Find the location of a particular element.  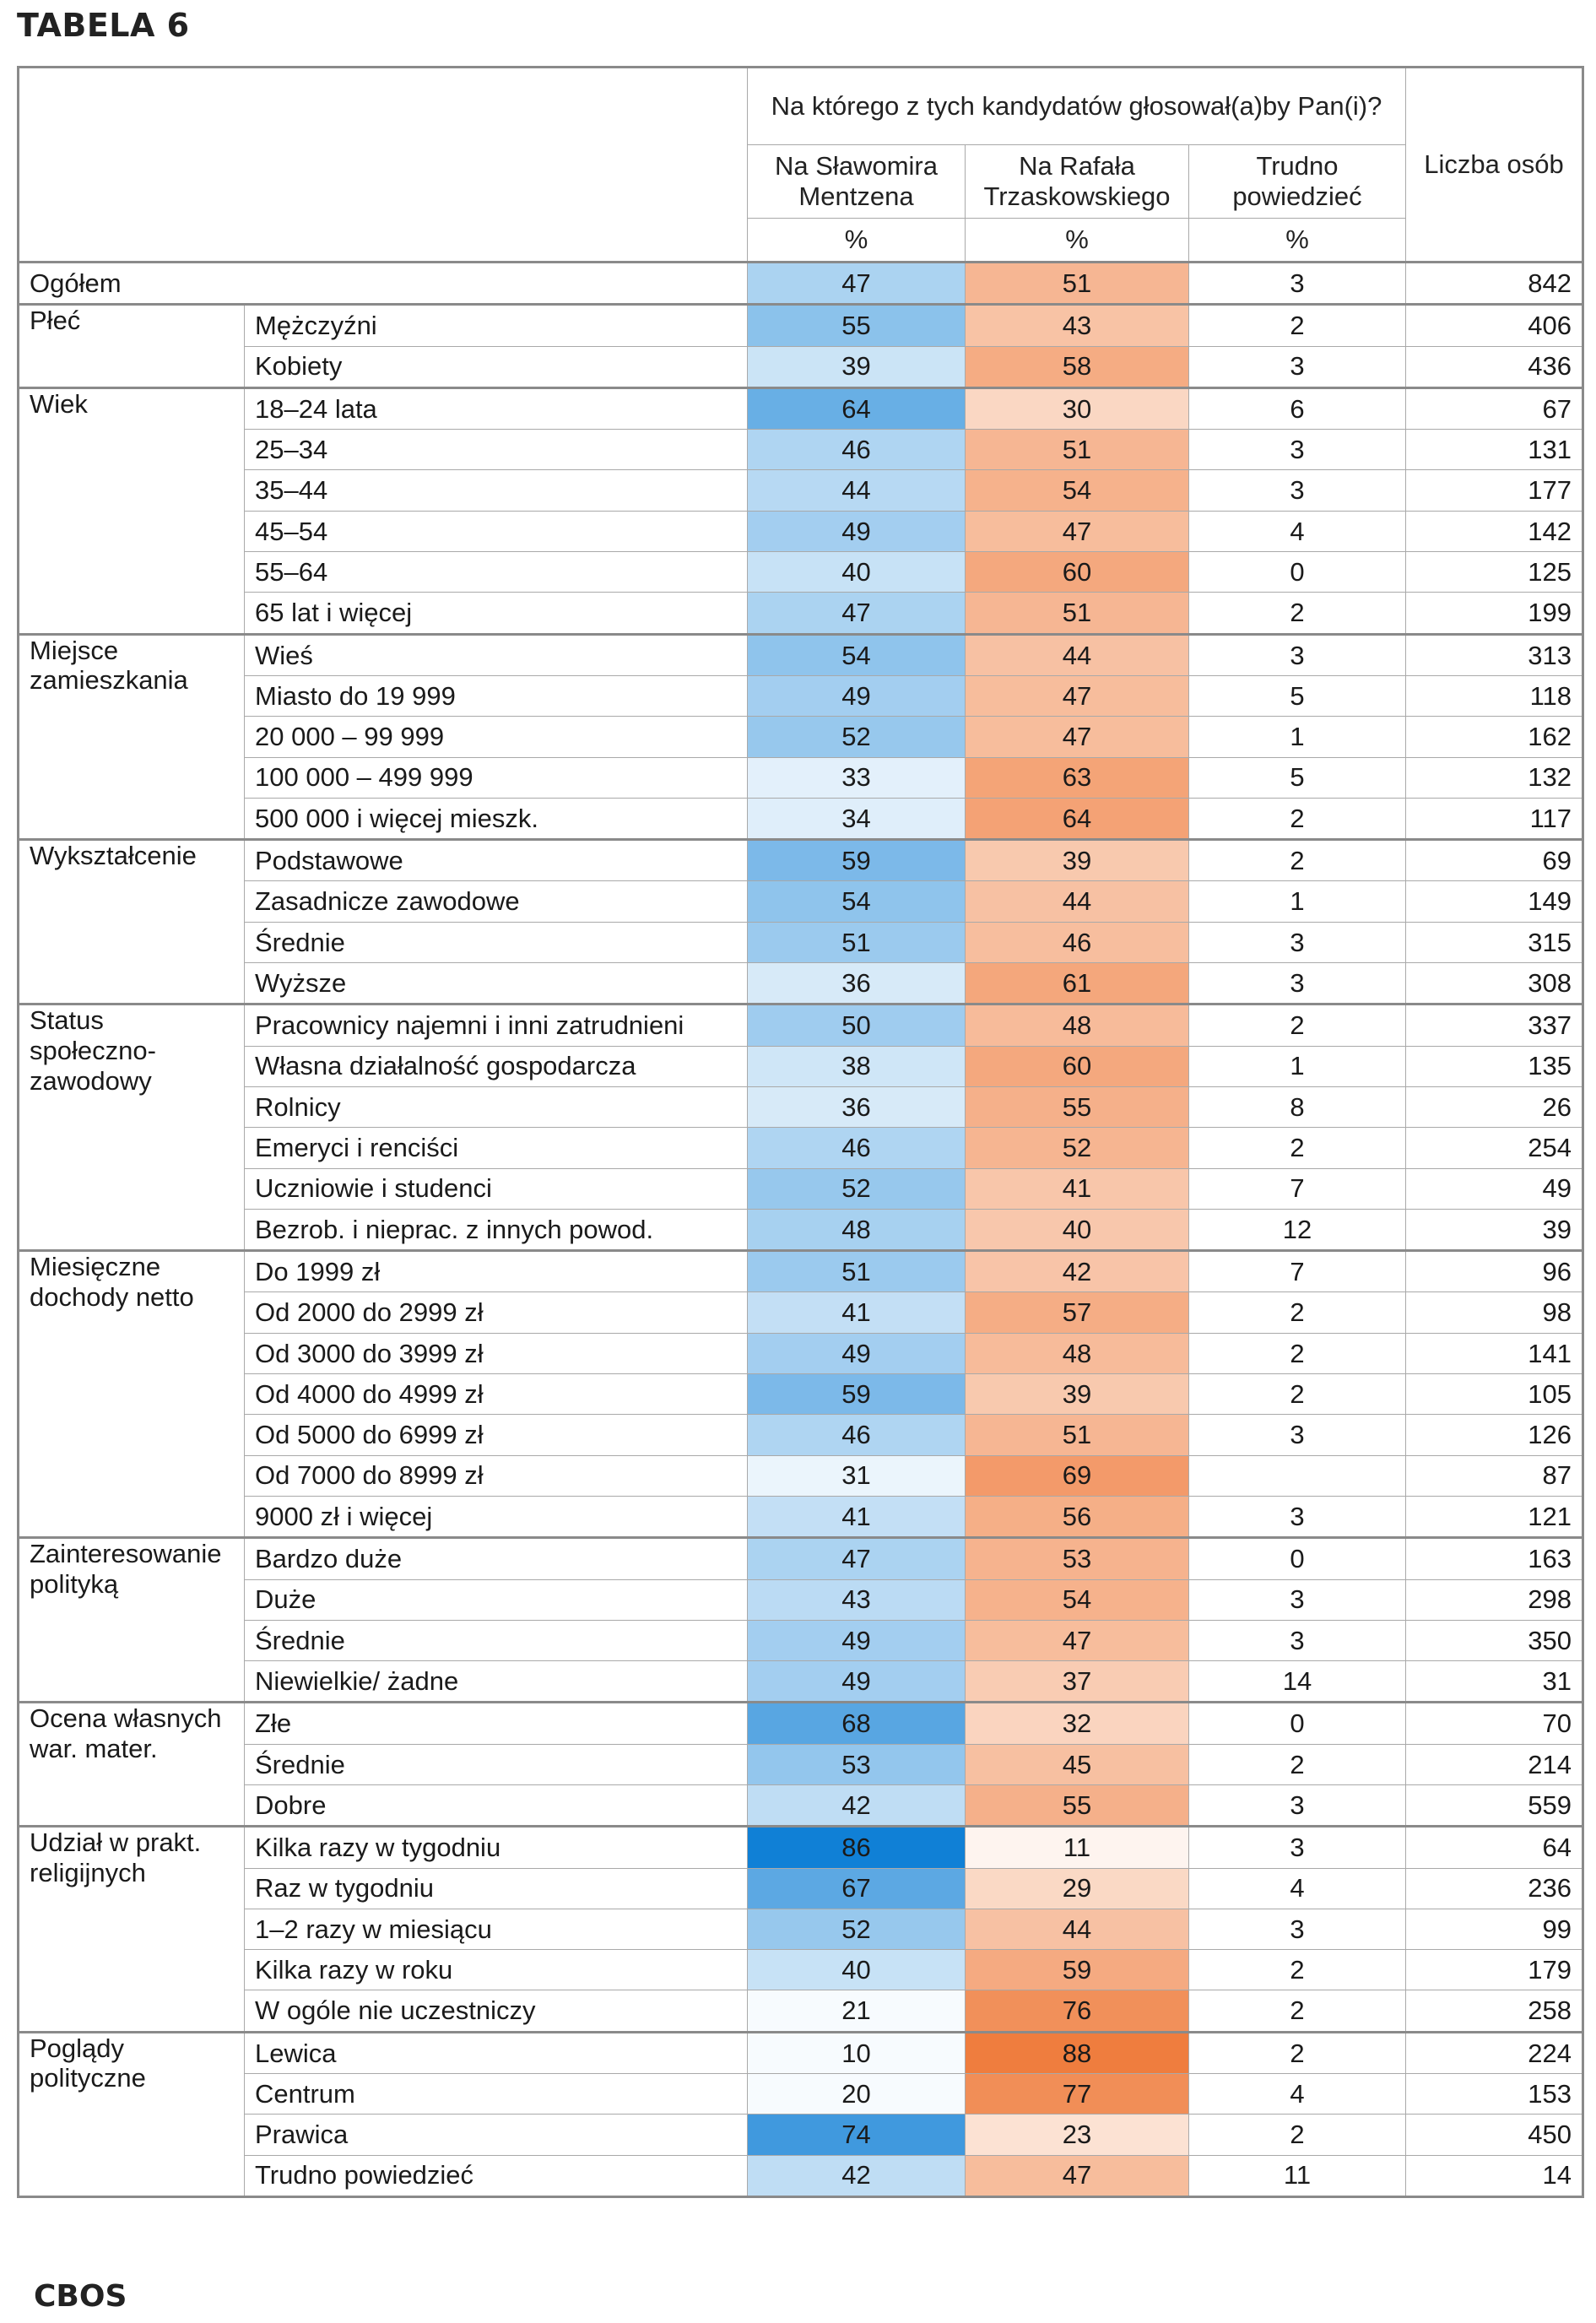

table-row: Duże 43 54 3 298 is located at coordinates (801, 1599).